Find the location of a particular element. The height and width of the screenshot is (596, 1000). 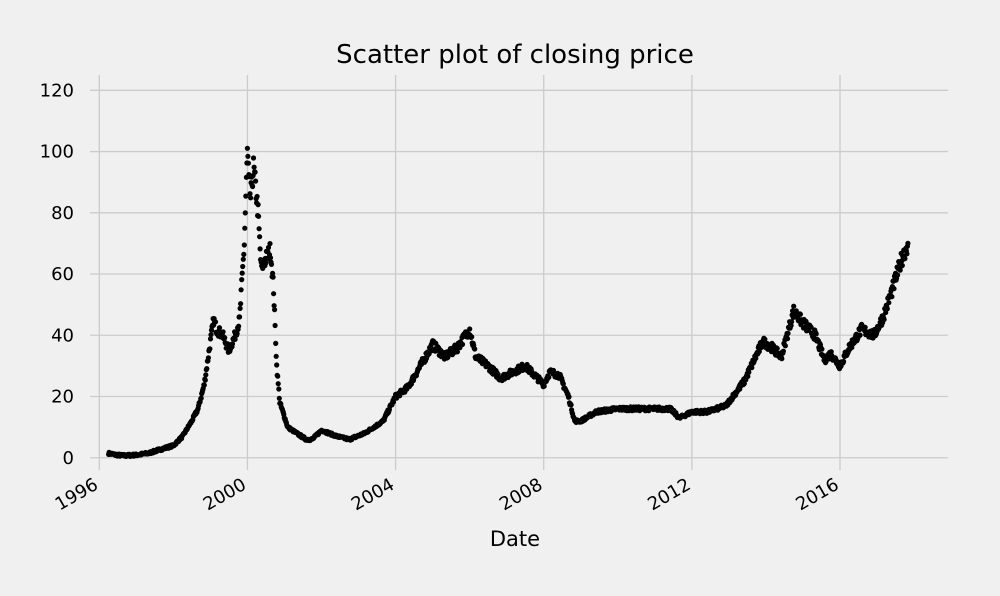

chart-title: Scatter plot of closing price is located at coordinates (515, 55).